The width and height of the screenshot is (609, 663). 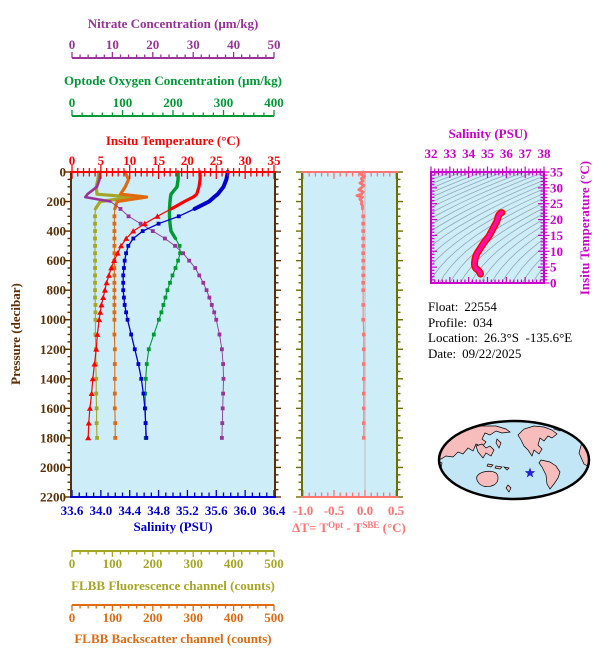 What do you see at coordinates (336, 525) in the screenshot?
I see `delta-t-sup-opt: Opt` at bounding box center [336, 525].